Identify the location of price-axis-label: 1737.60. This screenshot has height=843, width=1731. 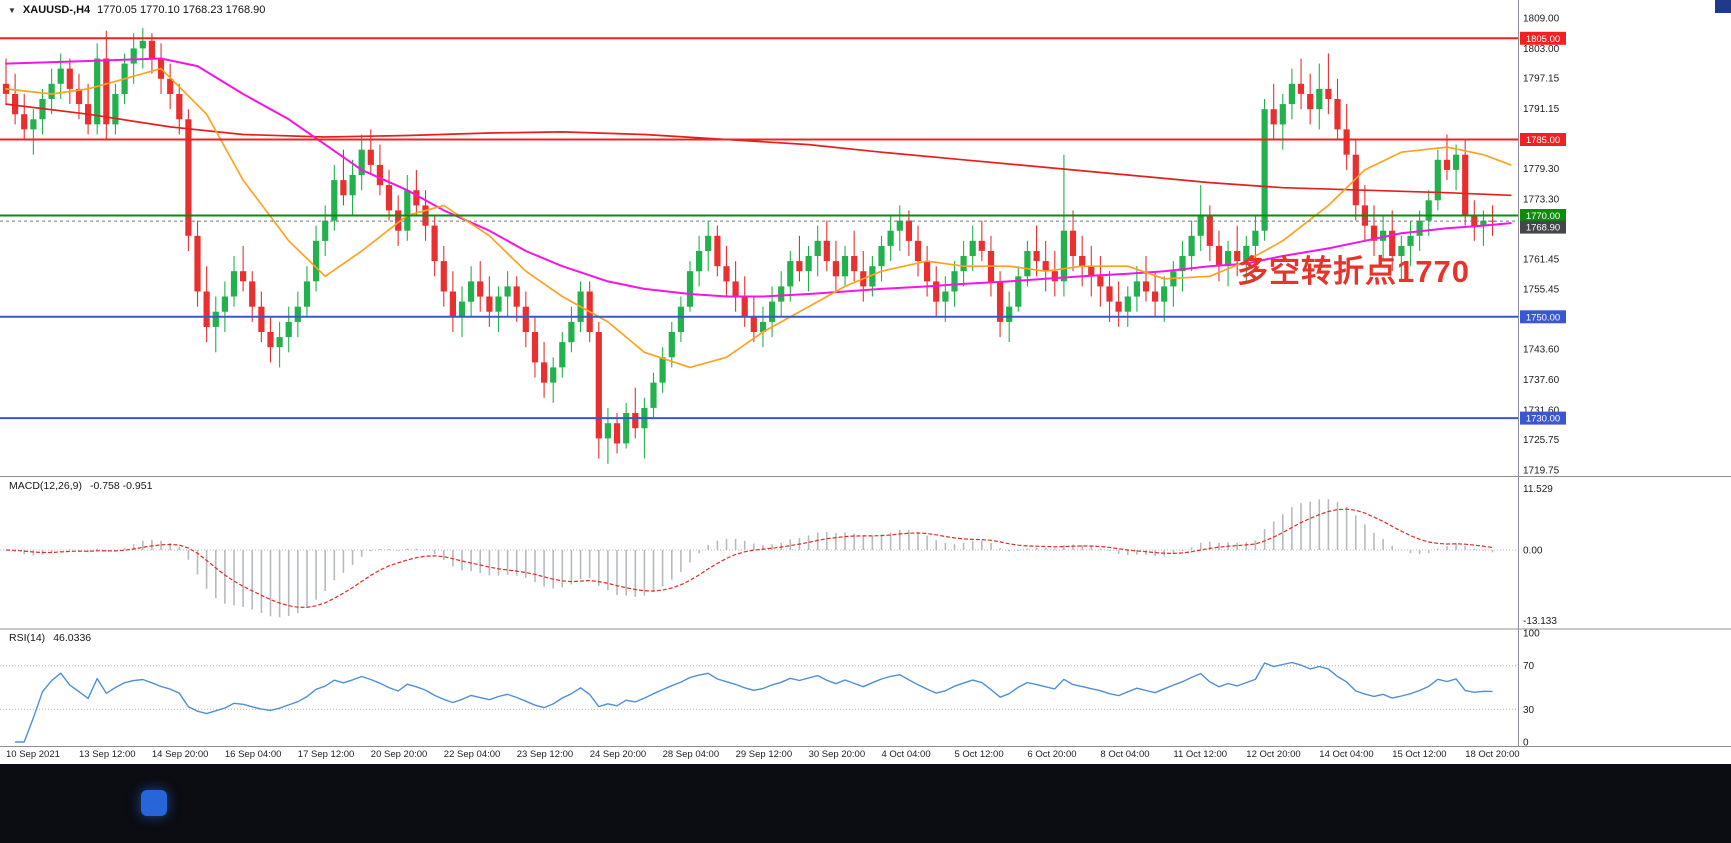
(1541, 380).